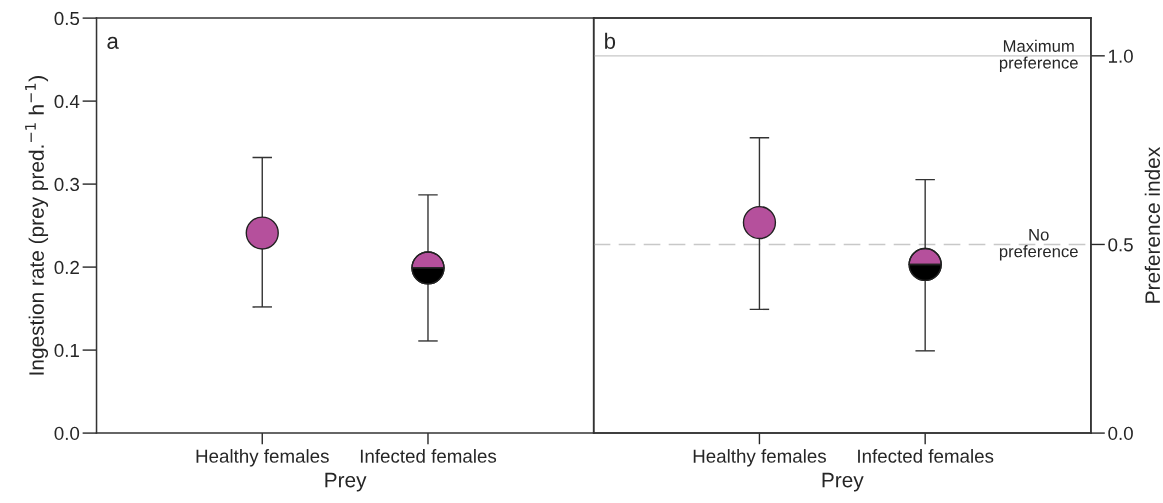 This screenshot has height=503, width=1163. Describe the element at coordinates (37, 225) in the screenshot. I see `y-axis-title: Ingestion rate (prey pred.$^{−1}$ h$^{−1}$)` at that location.